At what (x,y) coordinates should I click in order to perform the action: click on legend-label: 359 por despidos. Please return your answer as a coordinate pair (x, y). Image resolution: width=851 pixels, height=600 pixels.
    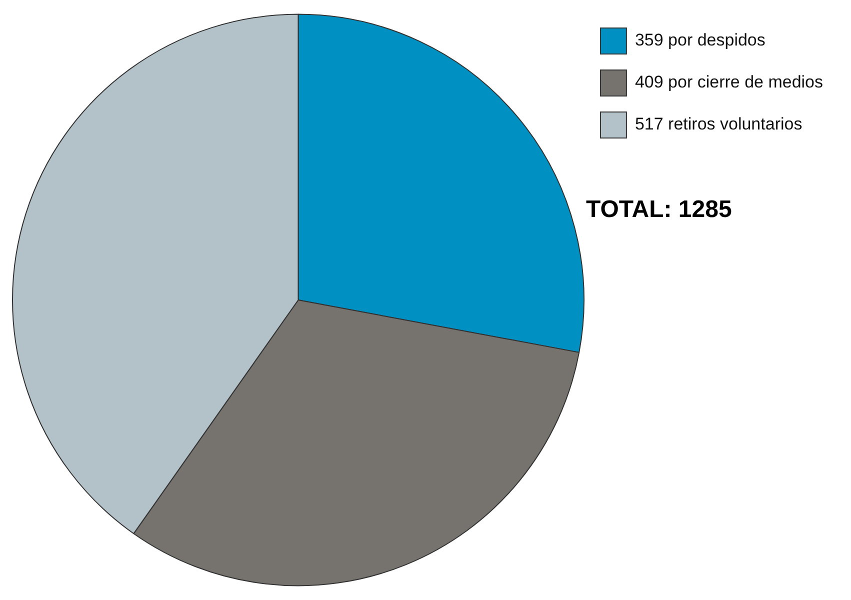
    Looking at the image, I should click on (700, 40).